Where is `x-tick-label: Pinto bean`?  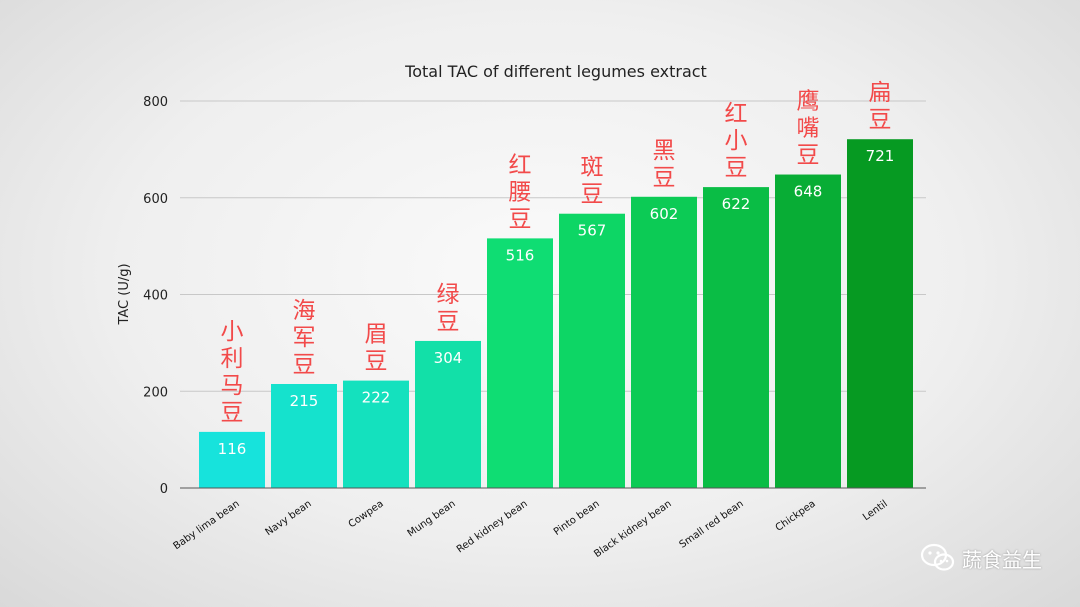
x-tick-label: Pinto bean is located at coordinates (577, 517).